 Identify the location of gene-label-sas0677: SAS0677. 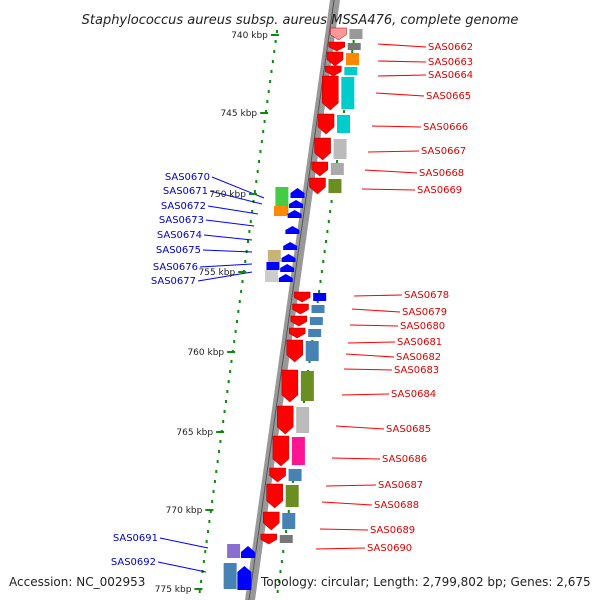
(173, 281).